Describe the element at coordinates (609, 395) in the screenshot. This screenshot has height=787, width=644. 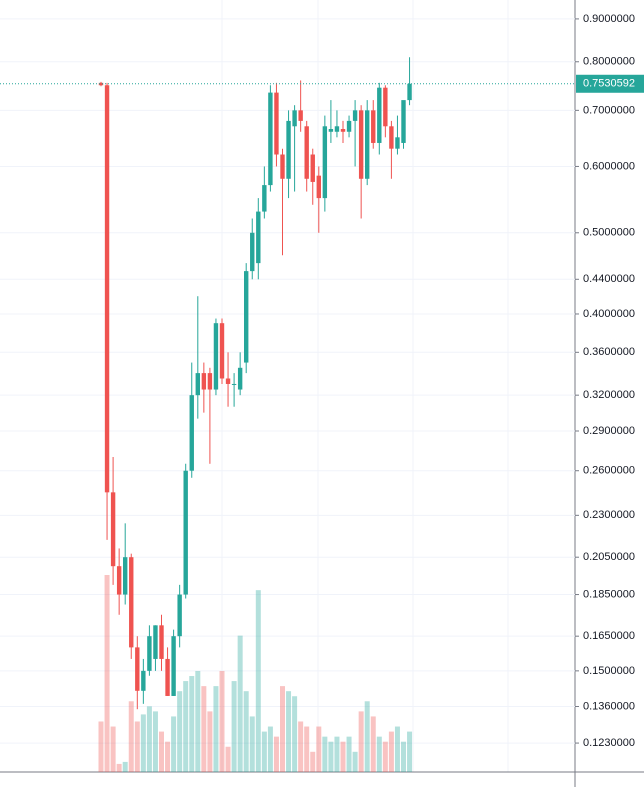
I see `y-tick-label: 0.3200000` at that location.